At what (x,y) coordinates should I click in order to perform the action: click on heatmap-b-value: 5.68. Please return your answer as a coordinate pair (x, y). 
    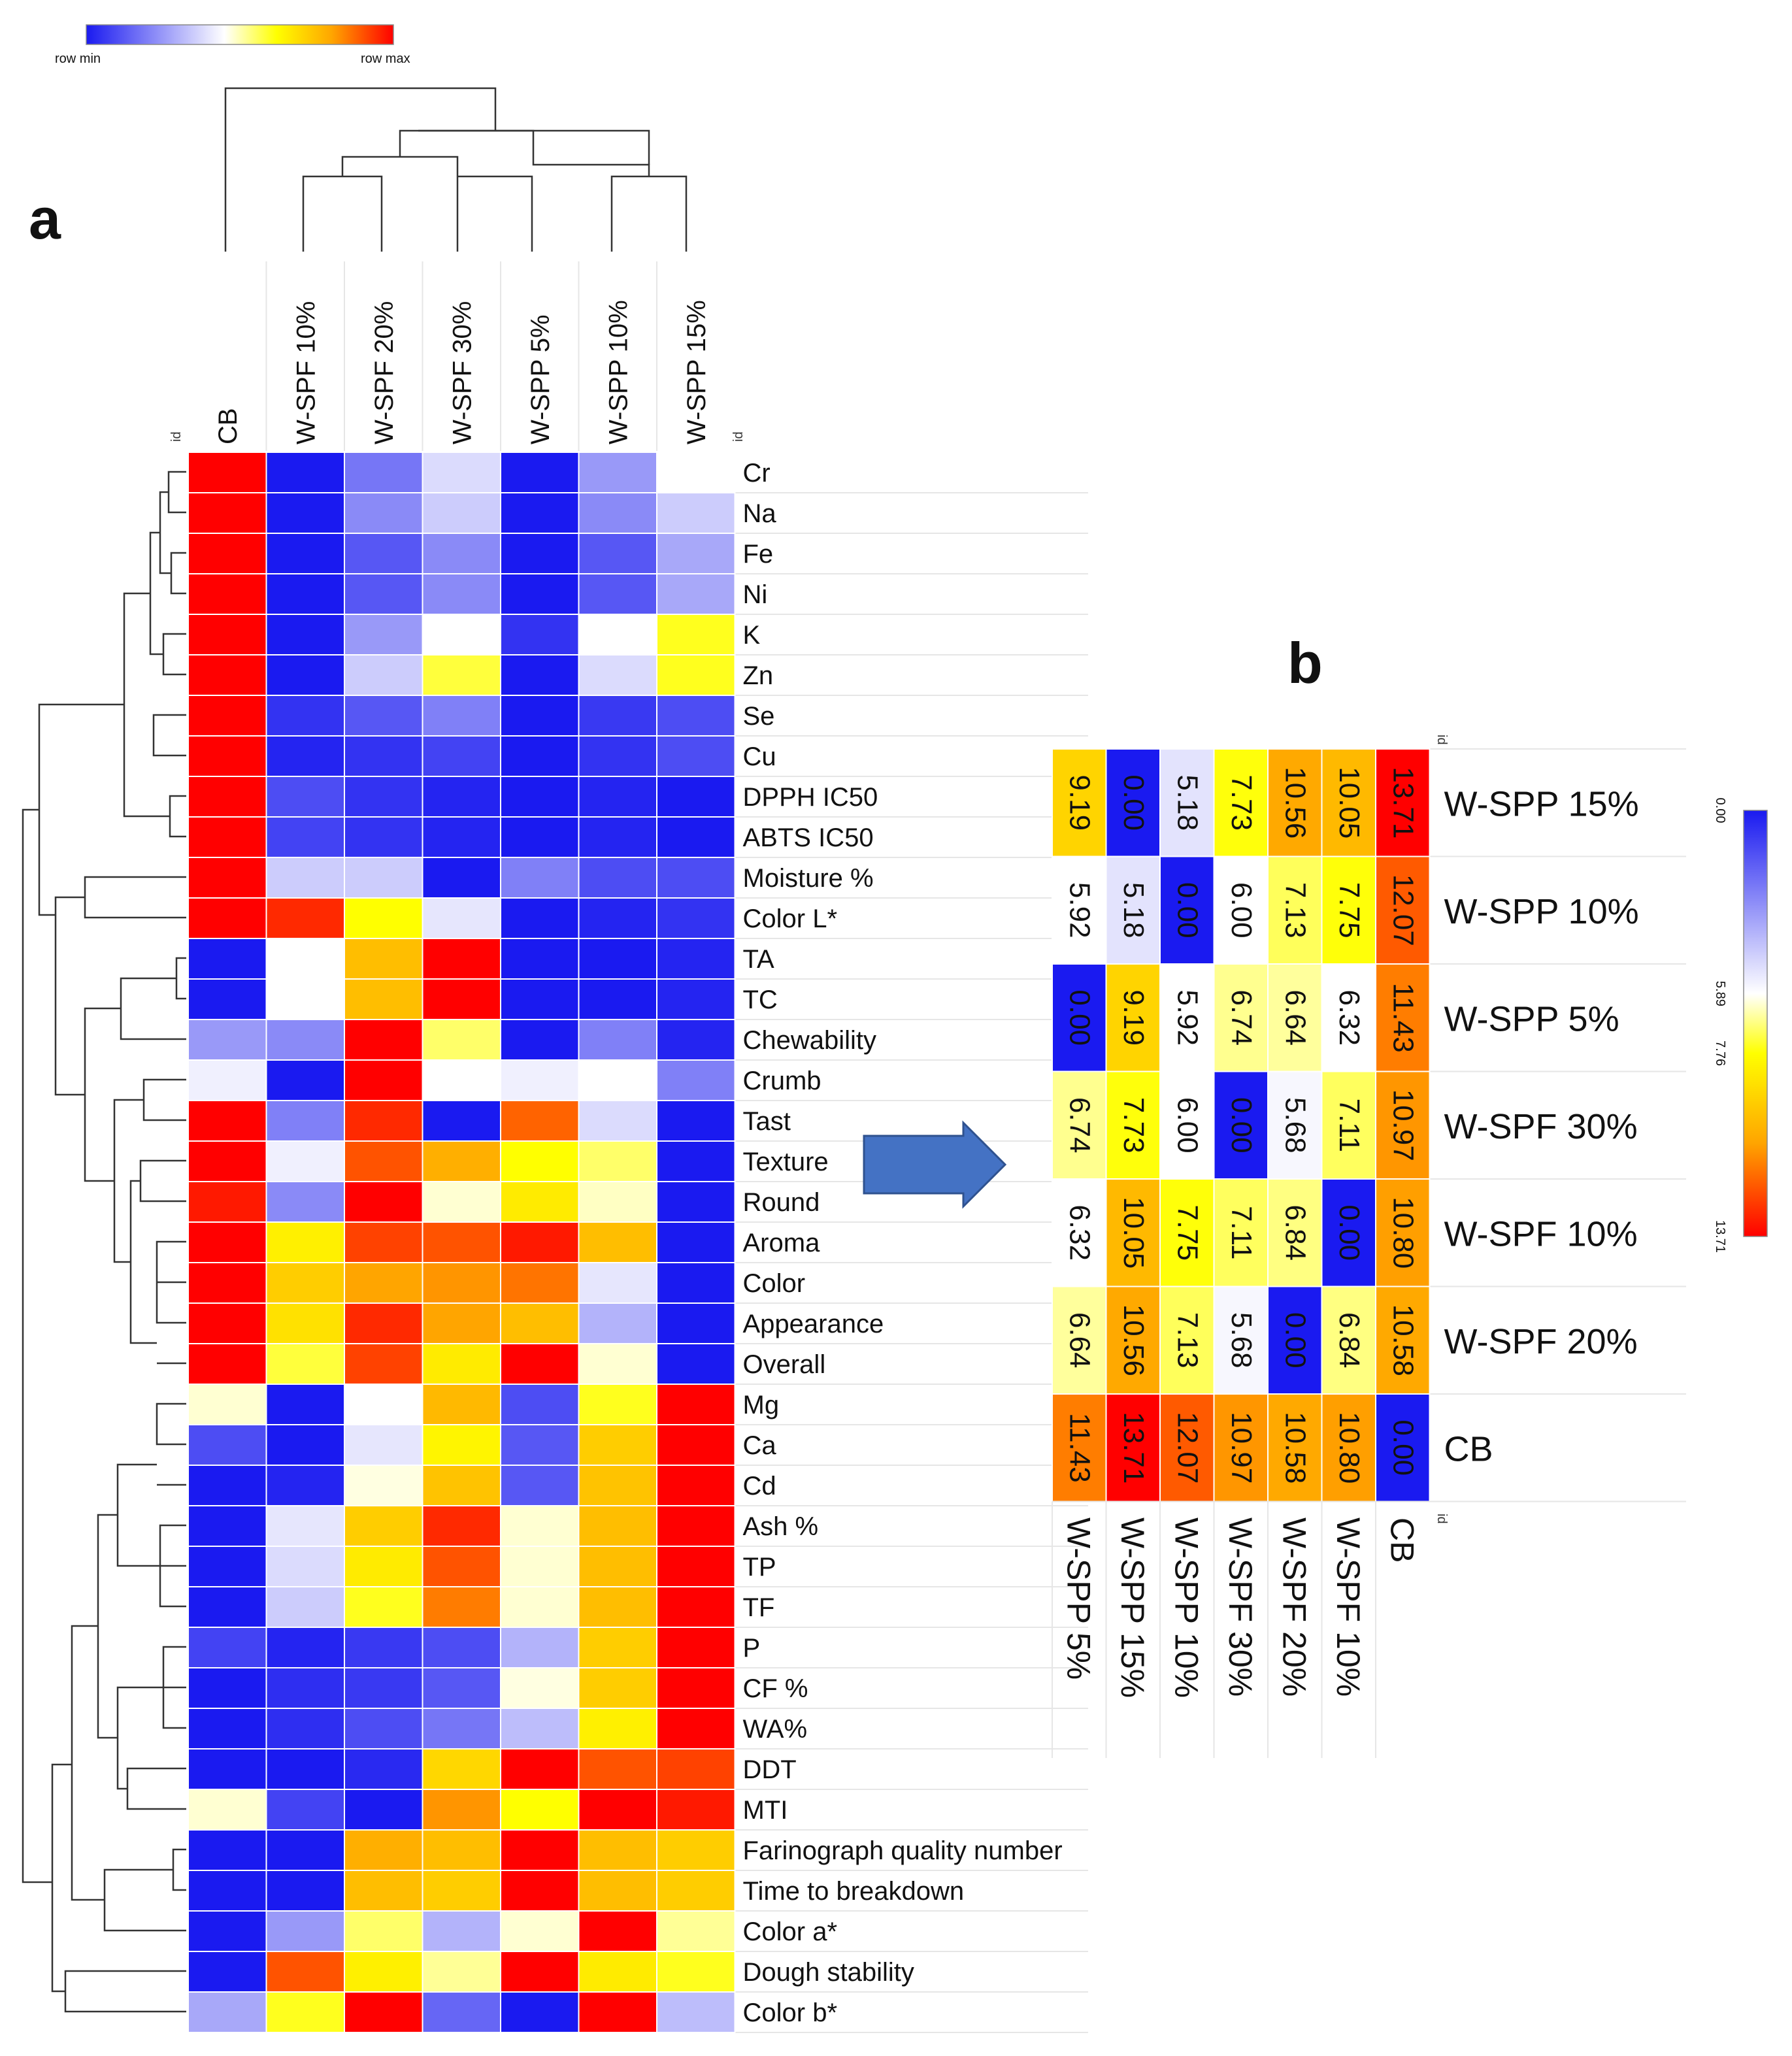
    Looking at the image, I should click on (1241, 1340).